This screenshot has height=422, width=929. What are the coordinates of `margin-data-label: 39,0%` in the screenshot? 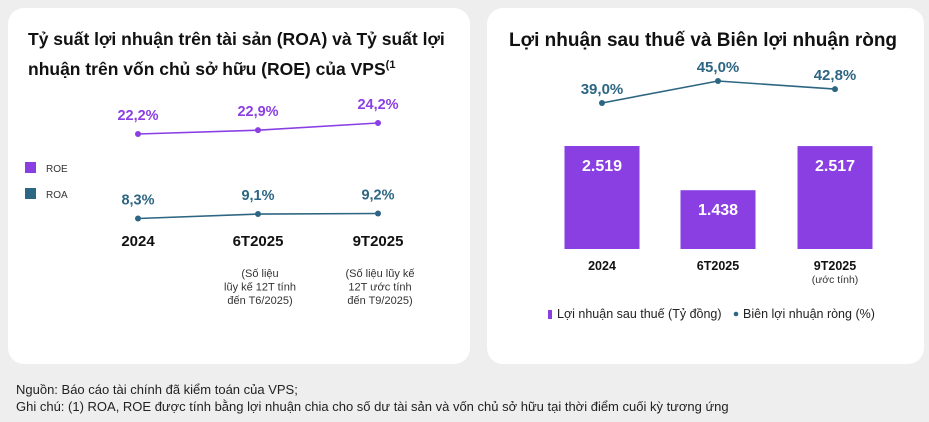 It's located at (602, 89).